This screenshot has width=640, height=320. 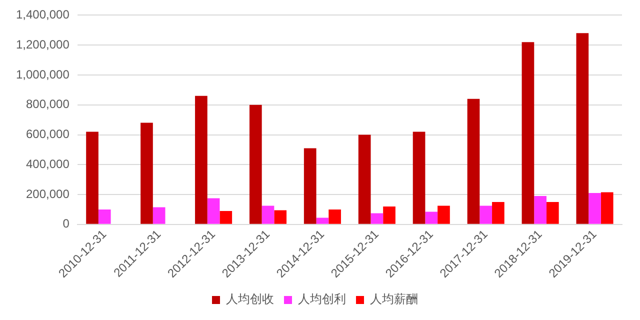 I want to click on y-tick-label: 200,000, so click(x=48, y=193).